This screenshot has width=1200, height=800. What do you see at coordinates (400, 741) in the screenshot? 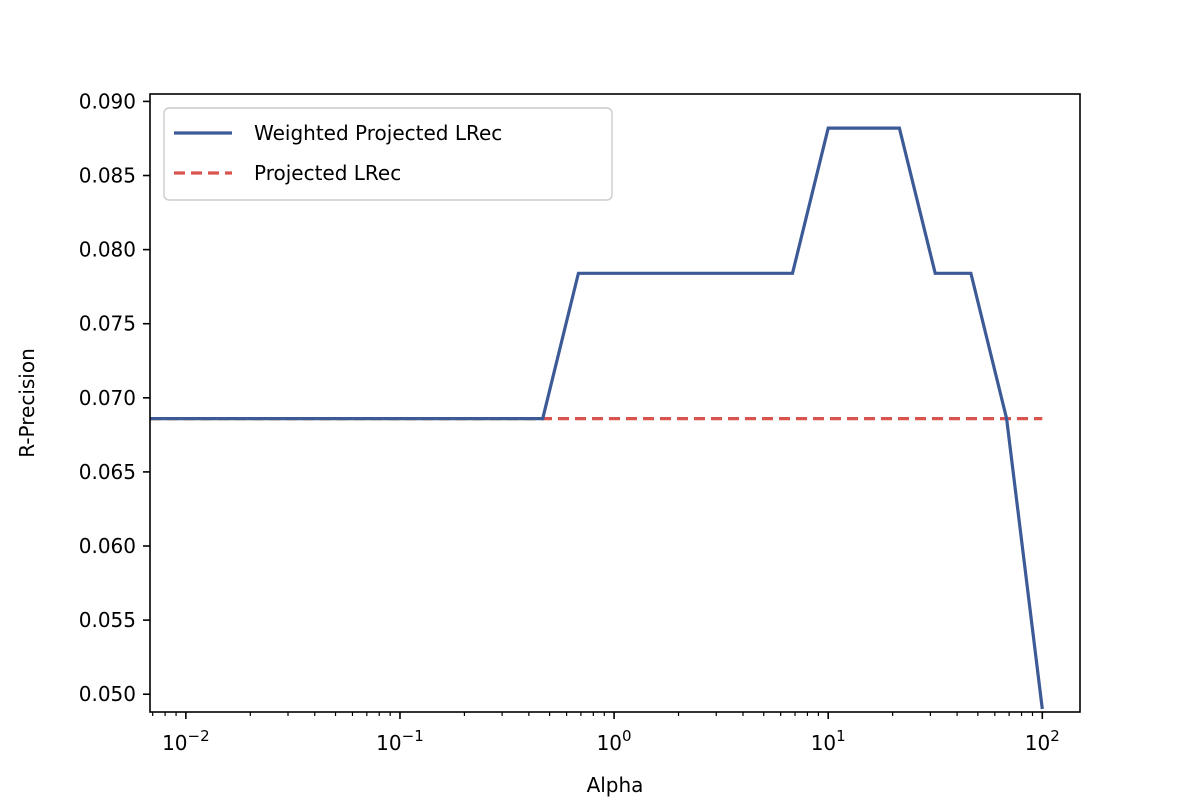
I see `x-tick-label: 10⁻¹` at bounding box center [400, 741].